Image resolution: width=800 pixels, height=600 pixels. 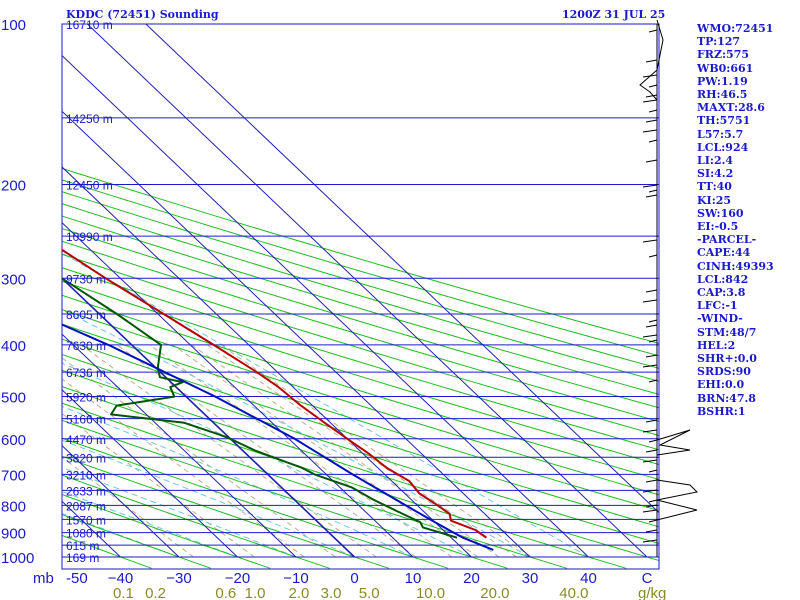 What do you see at coordinates (717, 306) in the screenshot?
I see `index-item: LFC:-1` at bounding box center [717, 306].